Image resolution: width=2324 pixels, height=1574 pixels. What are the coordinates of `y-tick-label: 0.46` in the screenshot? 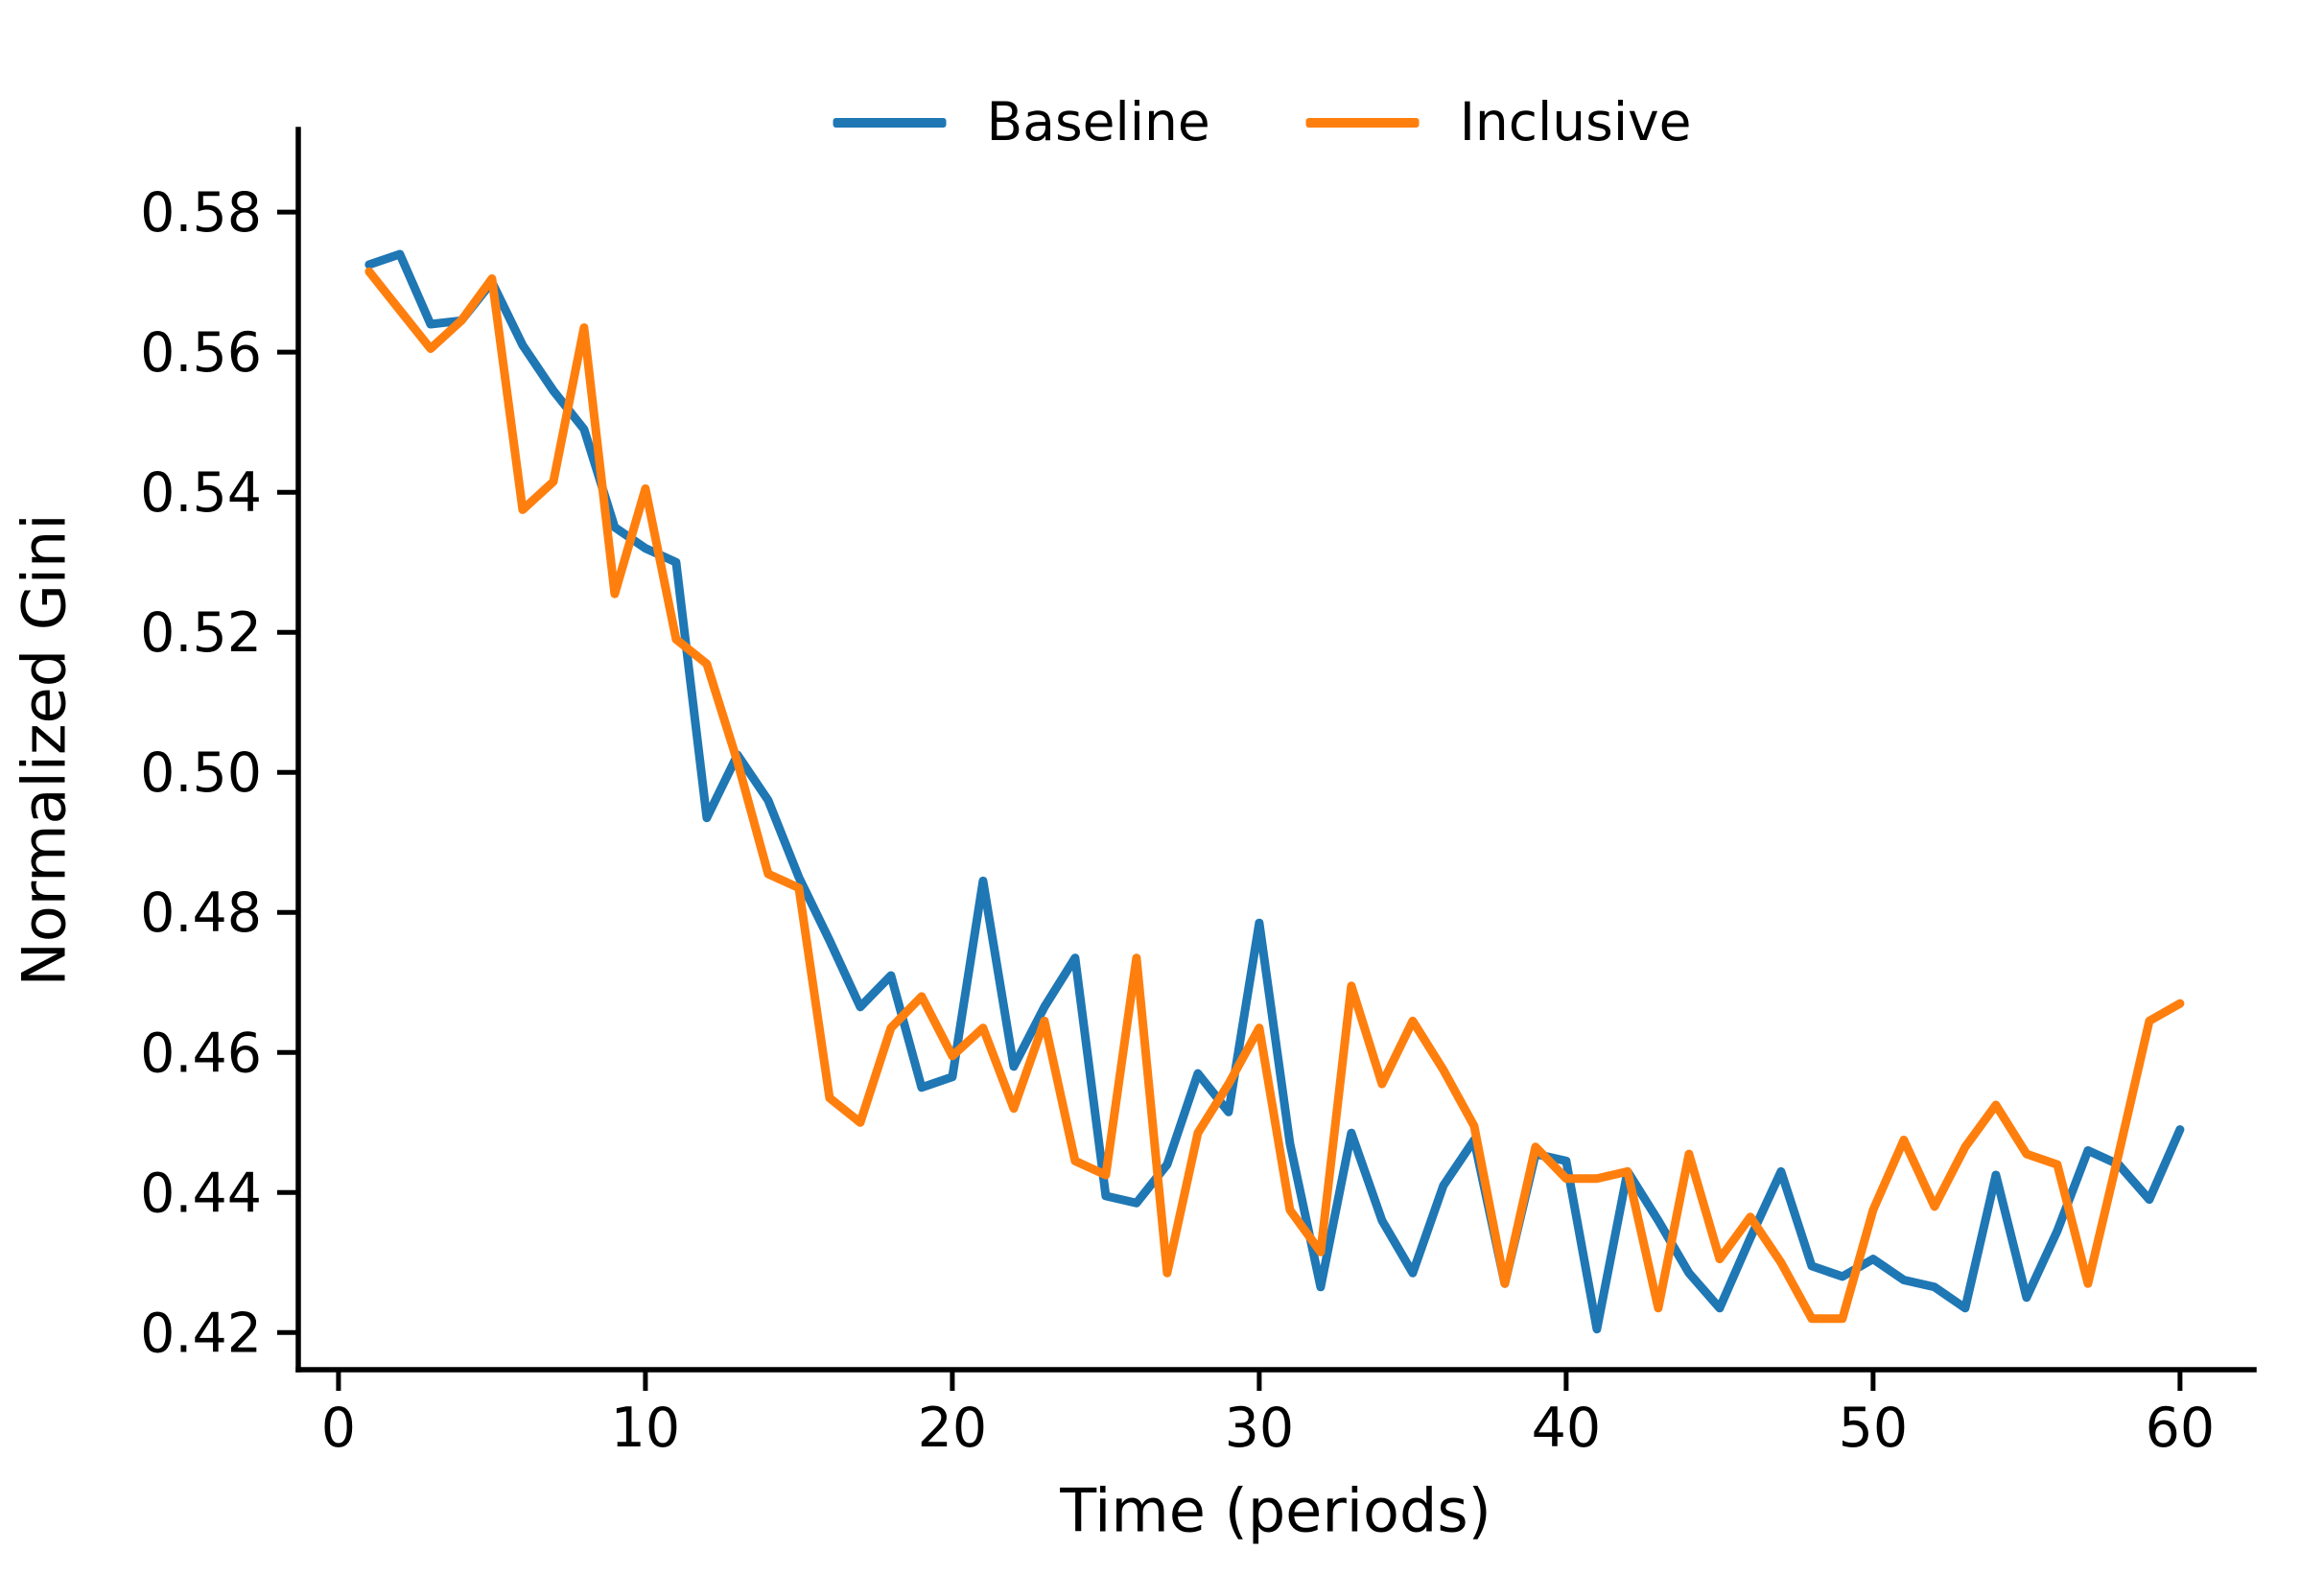 It's located at (201, 1053).